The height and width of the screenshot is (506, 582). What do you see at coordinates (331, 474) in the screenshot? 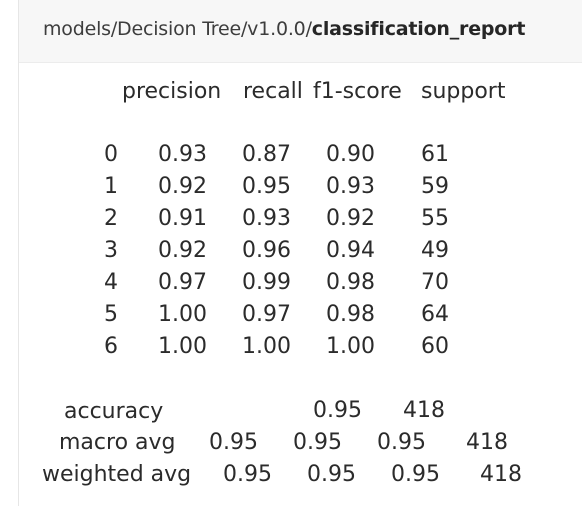
I see `weighted-avg-recall: 0.95` at bounding box center [331, 474].